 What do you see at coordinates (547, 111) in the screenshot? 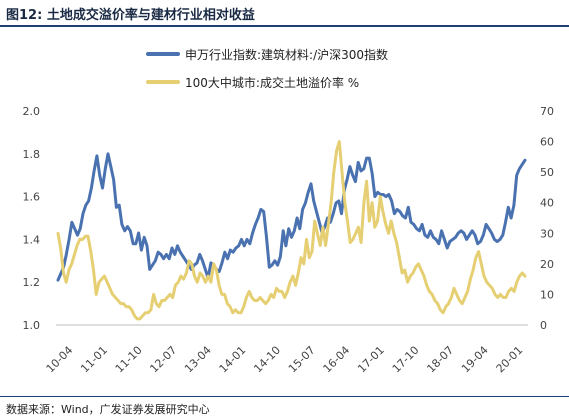
I see `y-right-tick-label: 70` at bounding box center [547, 111].